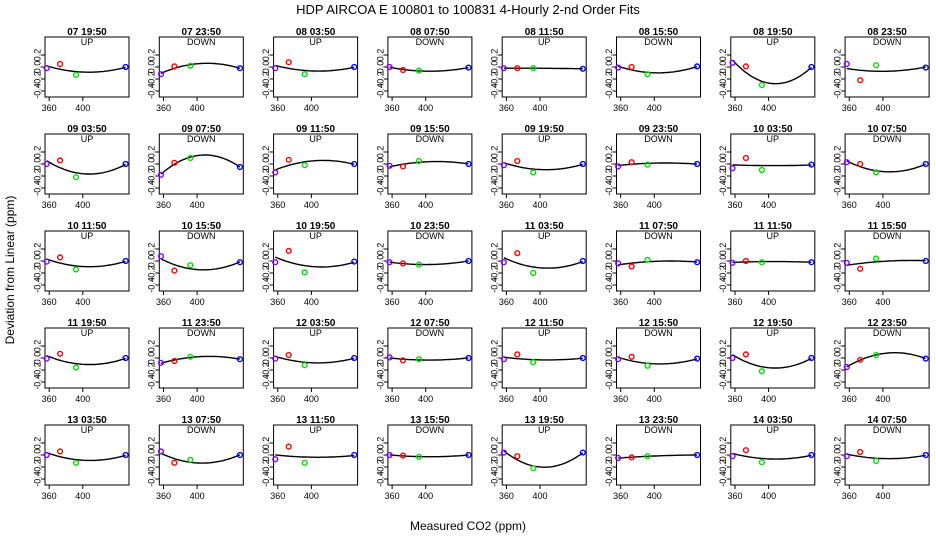 The width and height of the screenshot is (936, 540). What do you see at coordinates (773, 323) in the screenshot?
I see `panel-title: 12 19:50` at bounding box center [773, 323].